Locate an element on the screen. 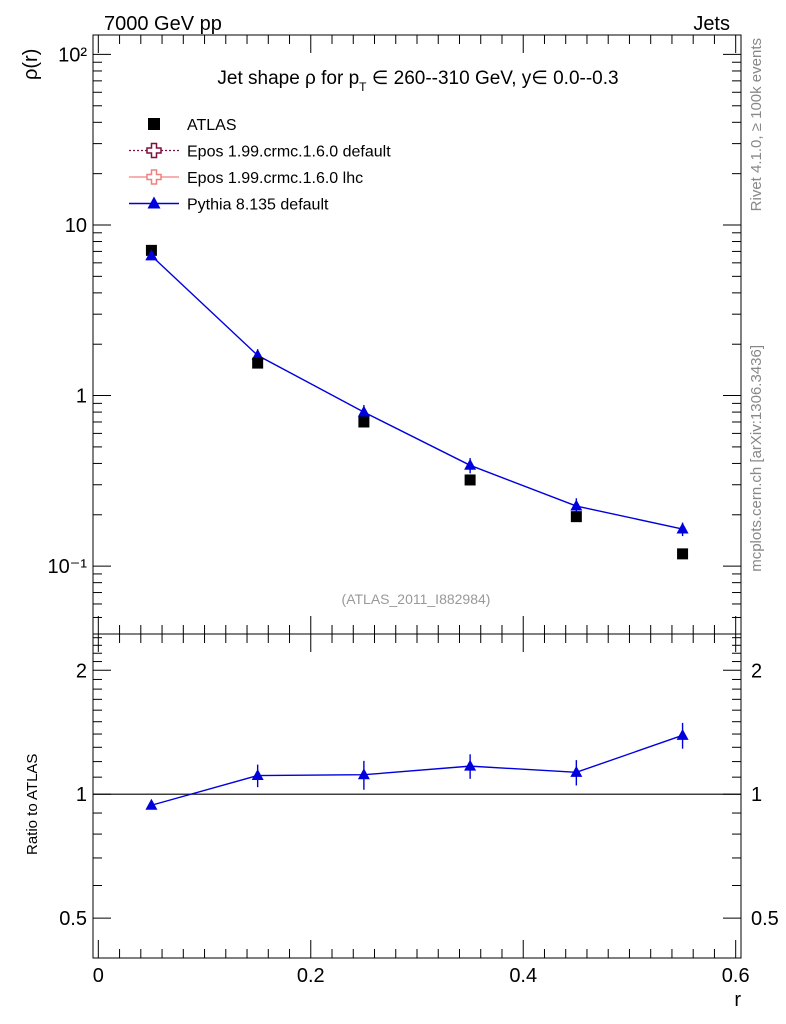 This screenshot has width=786, height=1024. legend-entry: ATLAS is located at coordinates (192, 125).